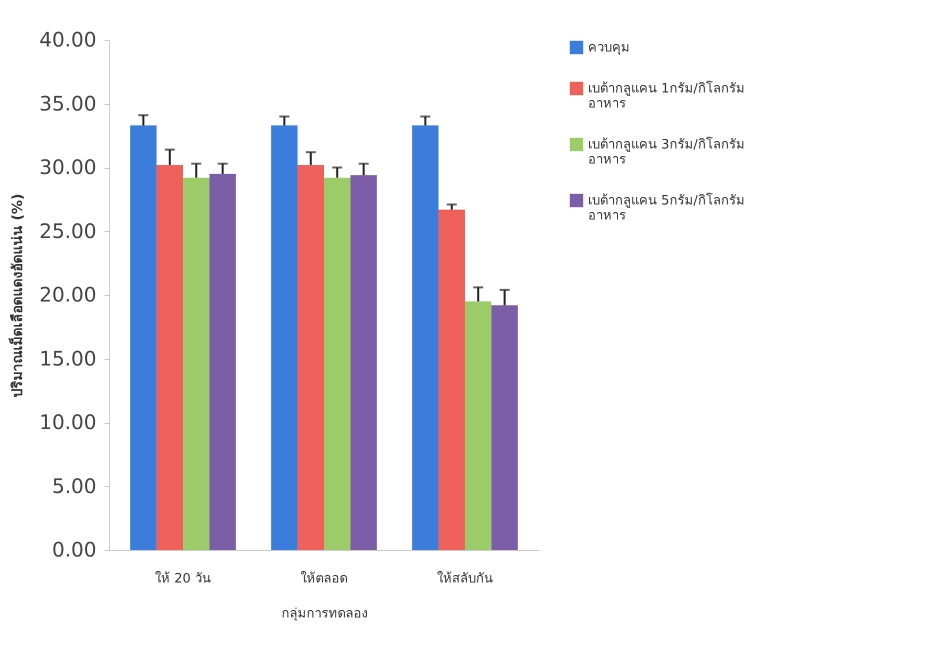 Image resolution: width=930 pixels, height=661 pixels. What do you see at coordinates (67, 358) in the screenshot?
I see `y-tick-label: 15.00` at bounding box center [67, 358].